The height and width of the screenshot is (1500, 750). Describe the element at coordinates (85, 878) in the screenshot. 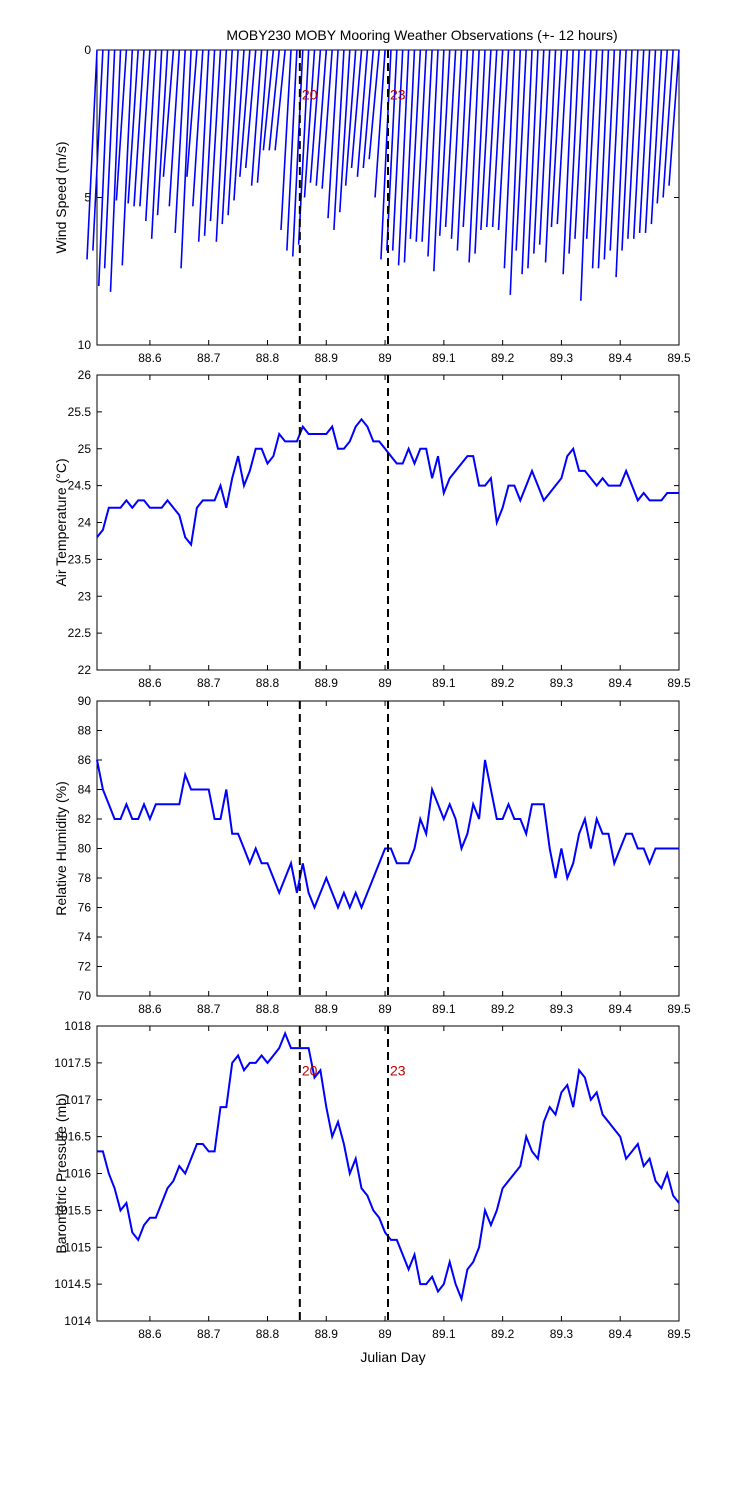

I see `y-tick-label: 78` at that location.